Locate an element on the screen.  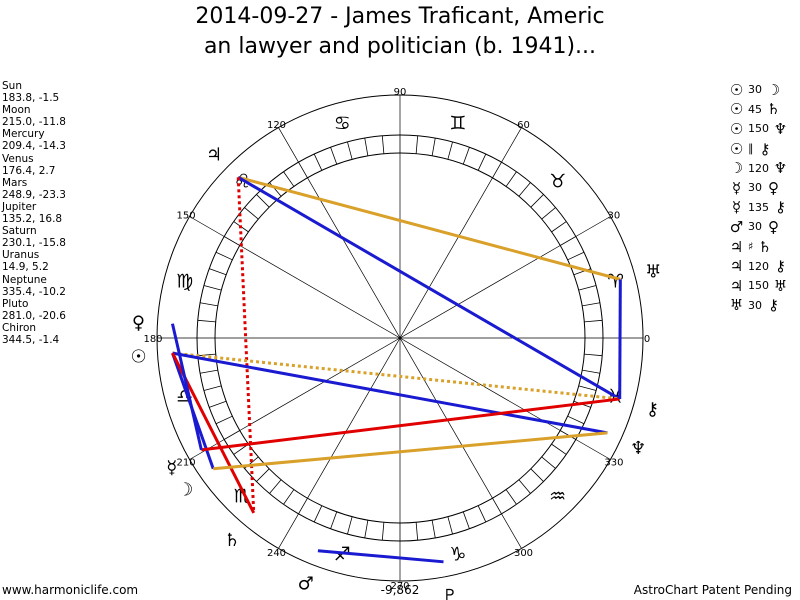
planet-name-chiron: Chiron is located at coordinates (19, 327).